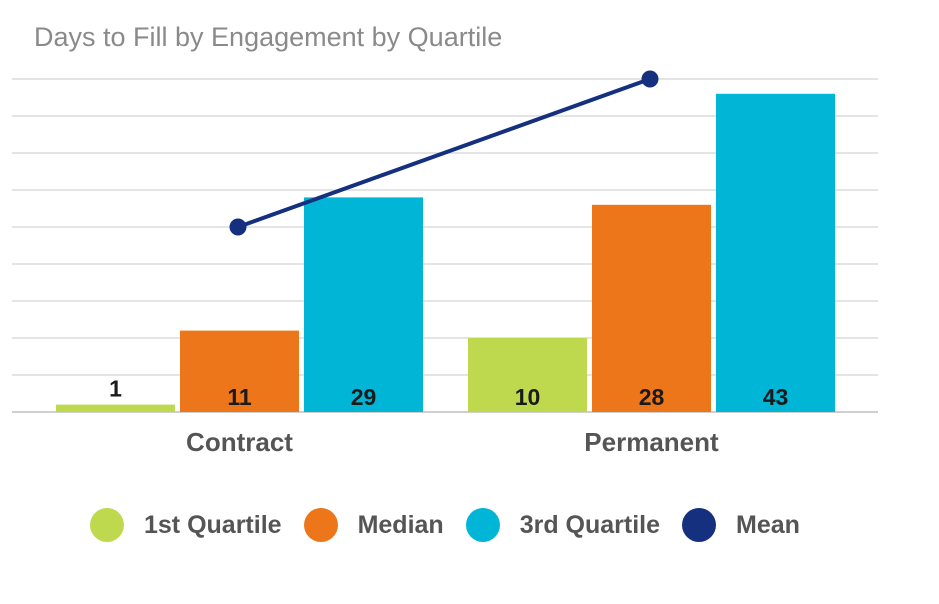 The width and height of the screenshot is (939, 604). I want to click on bar-1st-quartile-permanent, so click(527, 375).